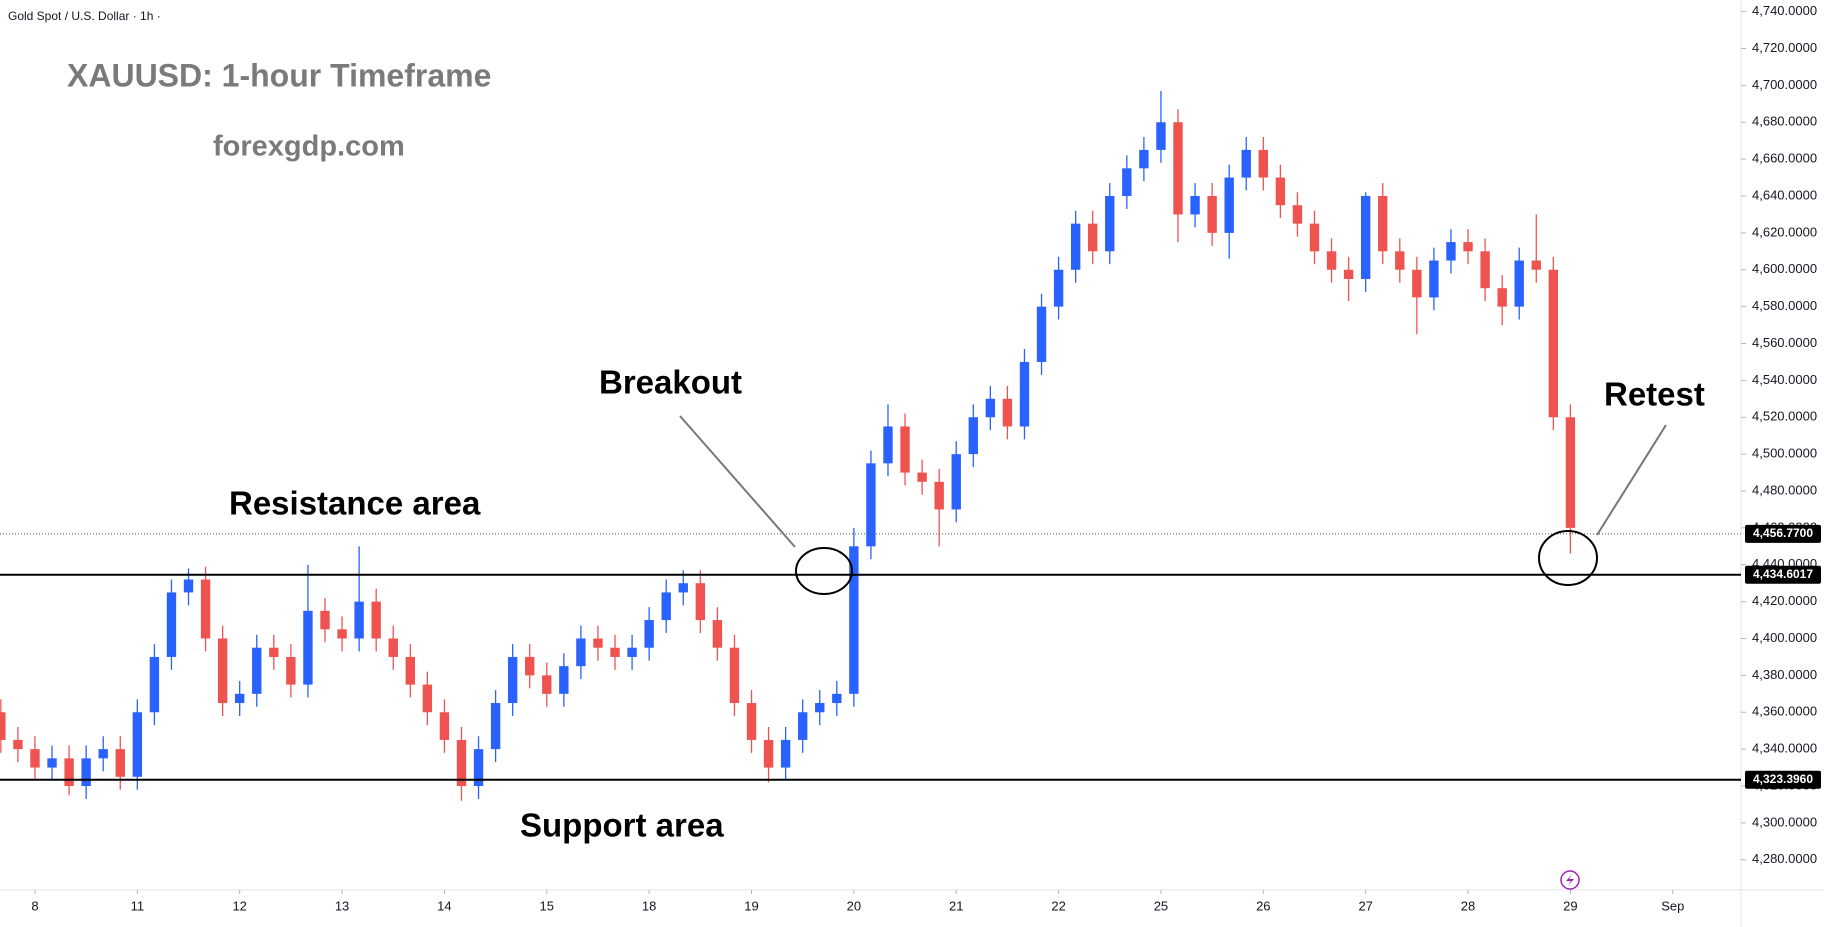  Describe the element at coordinates (1672, 905) in the screenshot. I see `x-tick-label: Sep` at that location.